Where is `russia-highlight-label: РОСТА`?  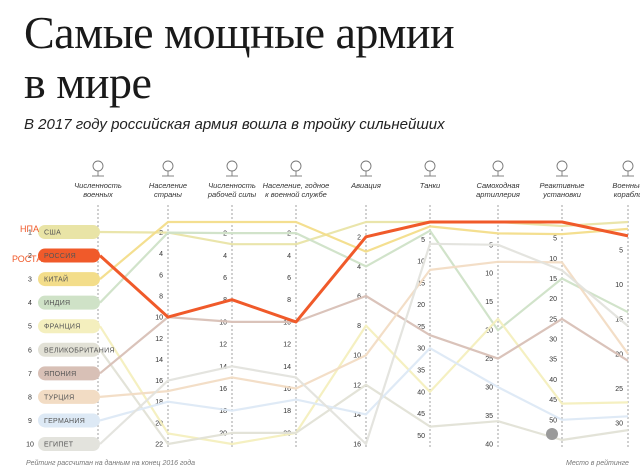
russia-highlight-label: РОСТА is located at coordinates (27, 259).